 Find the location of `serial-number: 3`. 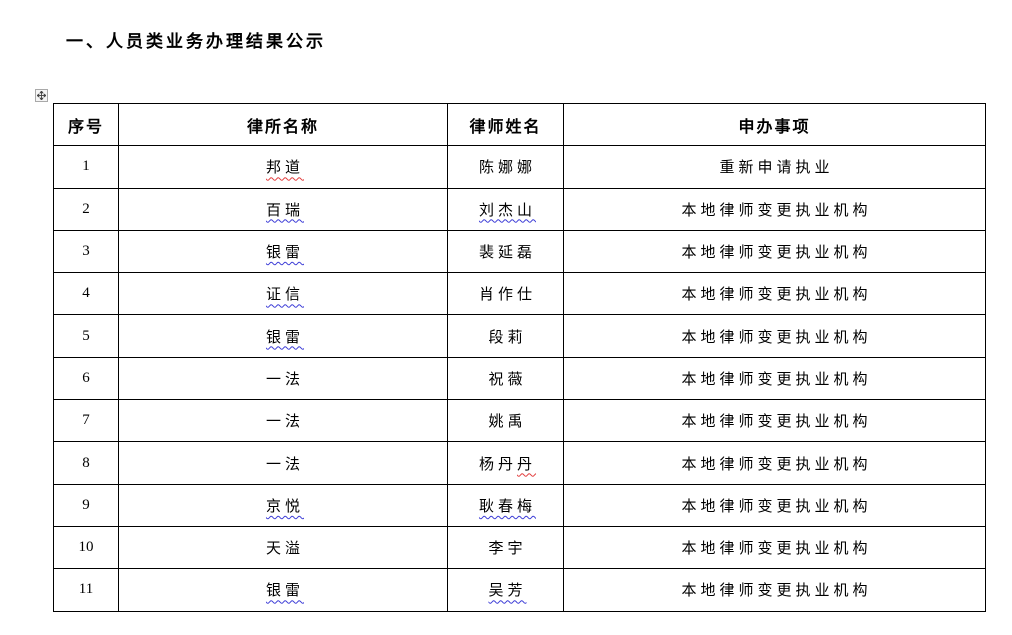

serial-number: 3 is located at coordinates (86, 251).